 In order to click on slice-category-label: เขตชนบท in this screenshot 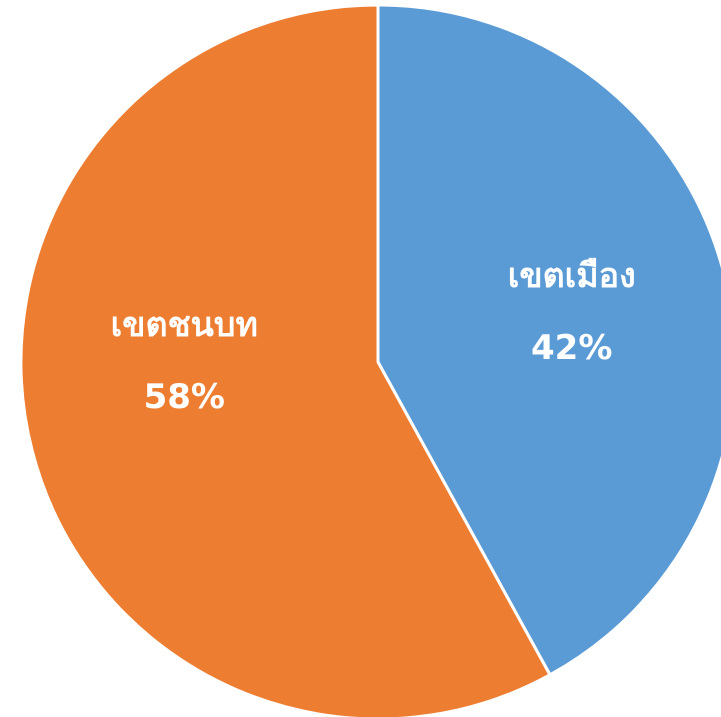, I will do `click(184, 325)`.